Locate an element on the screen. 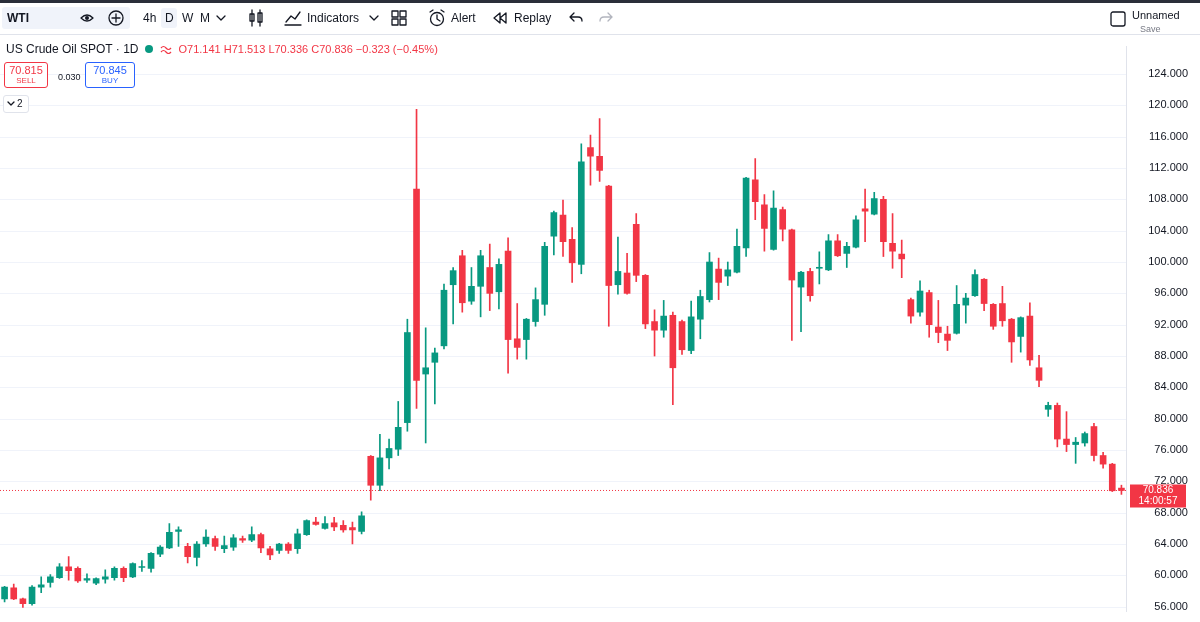 This screenshot has height=622, width=1200. y-tick-label: 92.000 is located at coordinates (1171, 323).